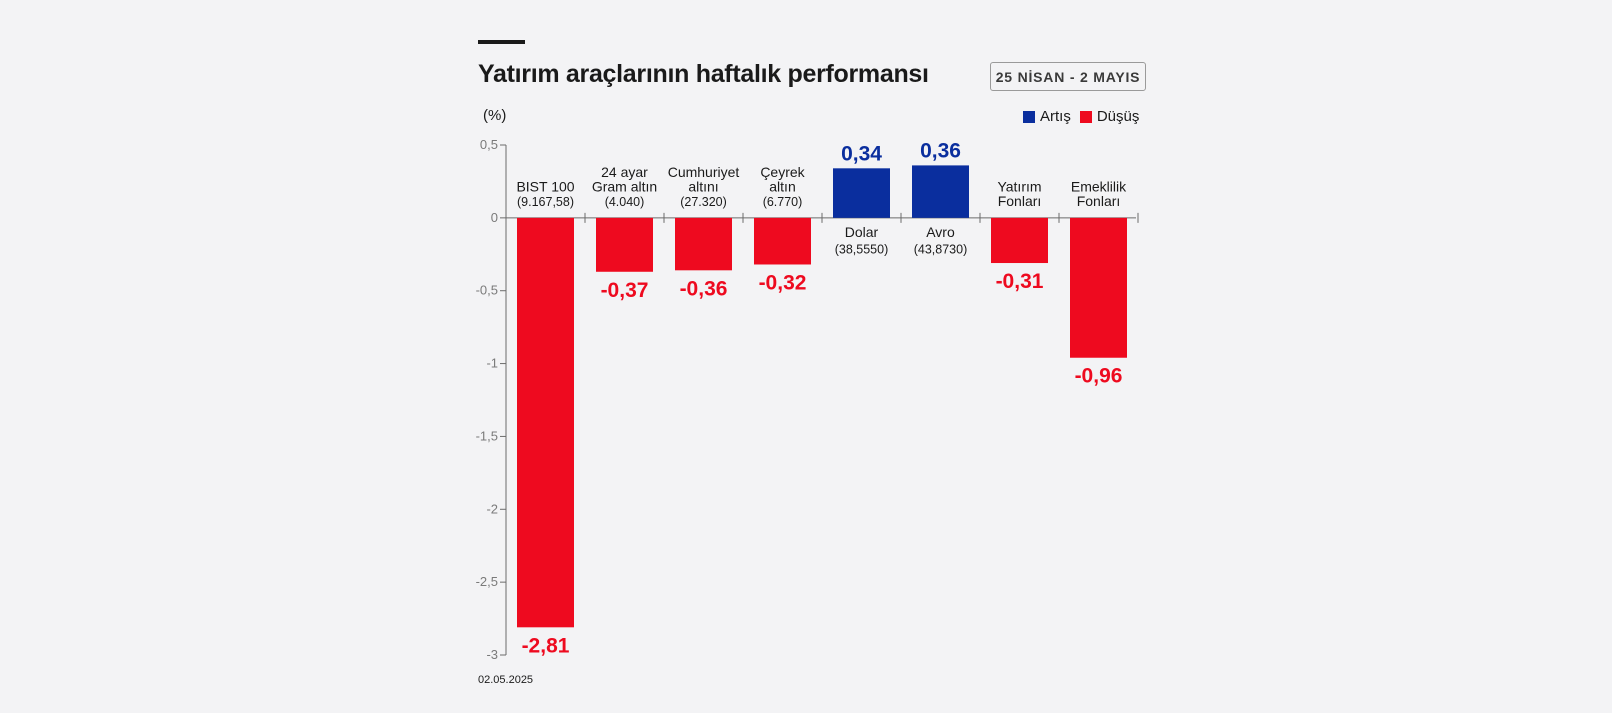  I want to click on category-label: BIST 100, so click(545, 186).